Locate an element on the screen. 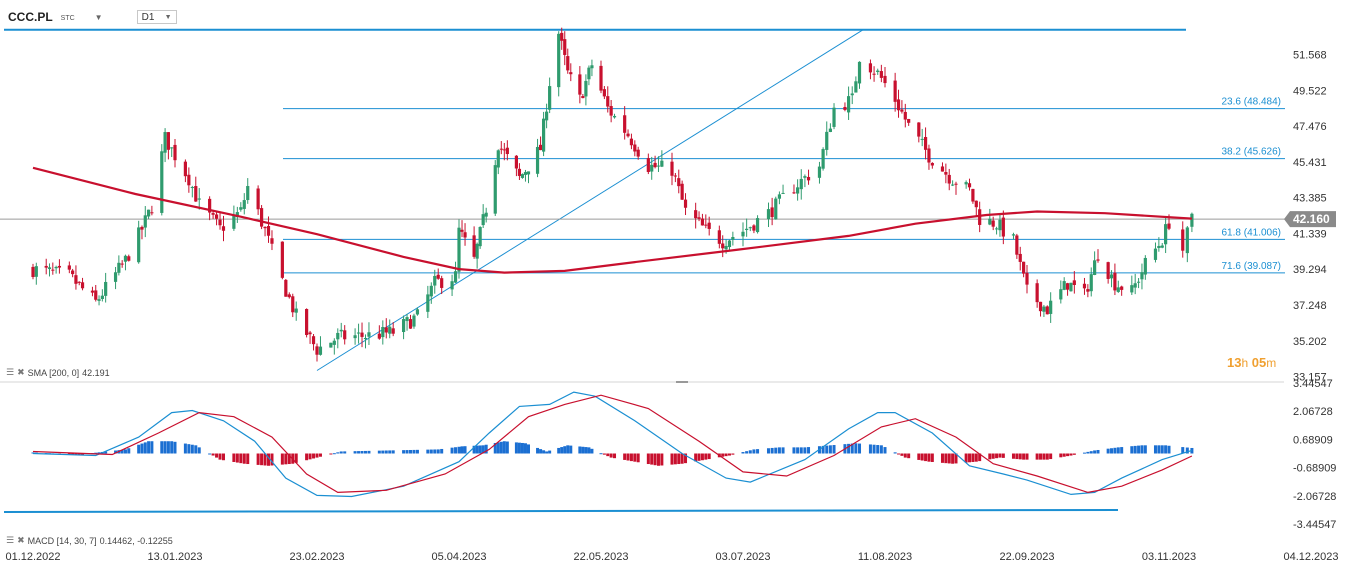  price-axis-tick: 45.431 is located at coordinates (1310, 163).